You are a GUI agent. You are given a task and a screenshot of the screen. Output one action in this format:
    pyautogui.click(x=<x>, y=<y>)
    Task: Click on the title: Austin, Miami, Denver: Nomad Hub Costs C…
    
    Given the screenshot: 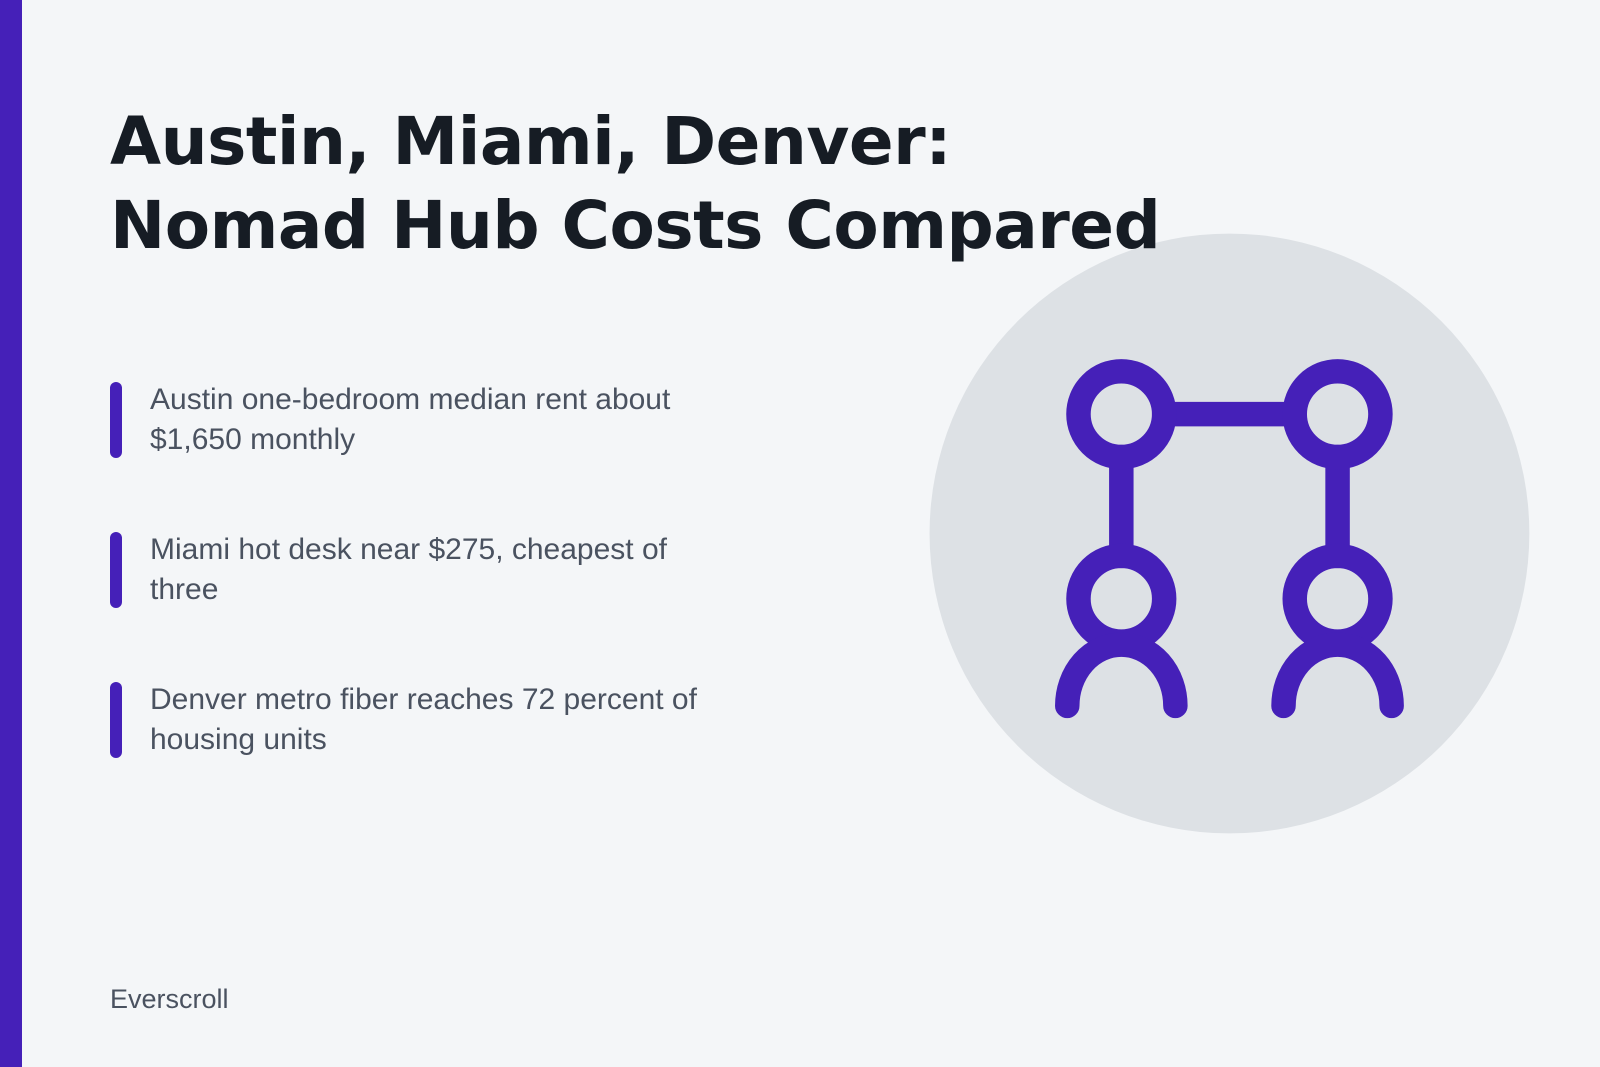 What is the action you would take?
    pyautogui.click(x=635, y=184)
    